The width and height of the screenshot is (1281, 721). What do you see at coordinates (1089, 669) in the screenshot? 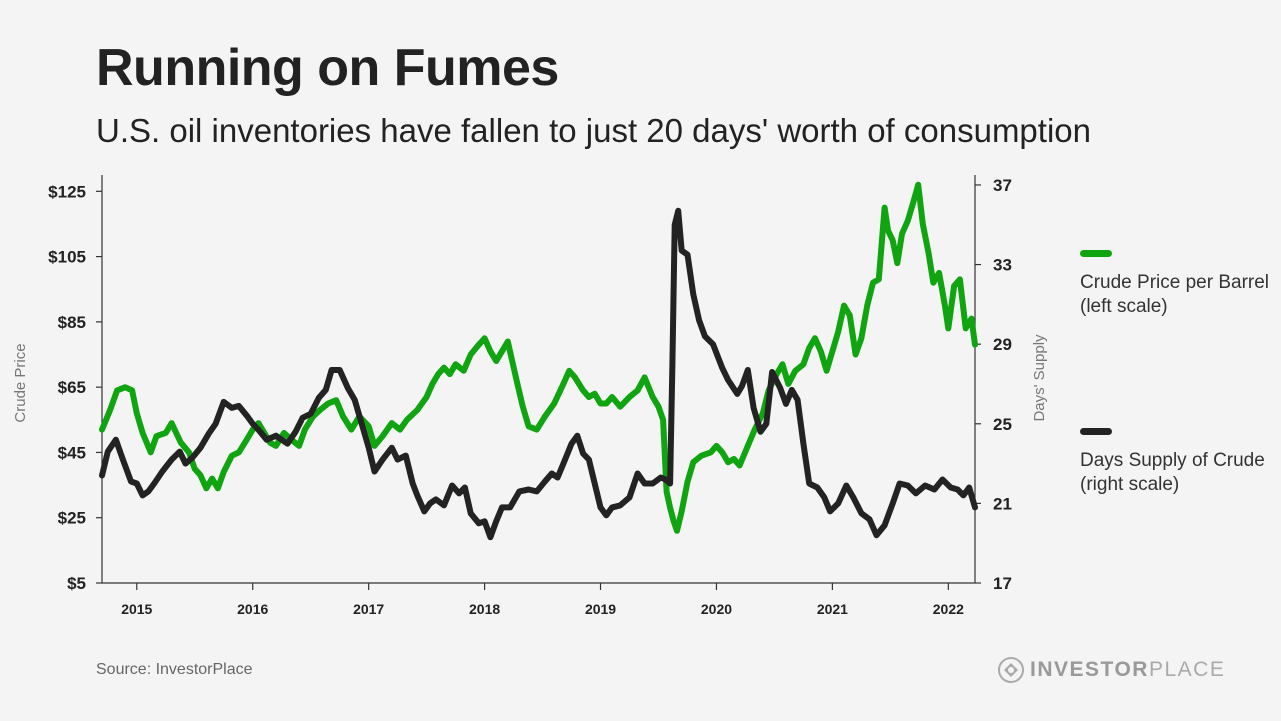
I see `logo-text-strong: INVESTOR` at bounding box center [1089, 669].